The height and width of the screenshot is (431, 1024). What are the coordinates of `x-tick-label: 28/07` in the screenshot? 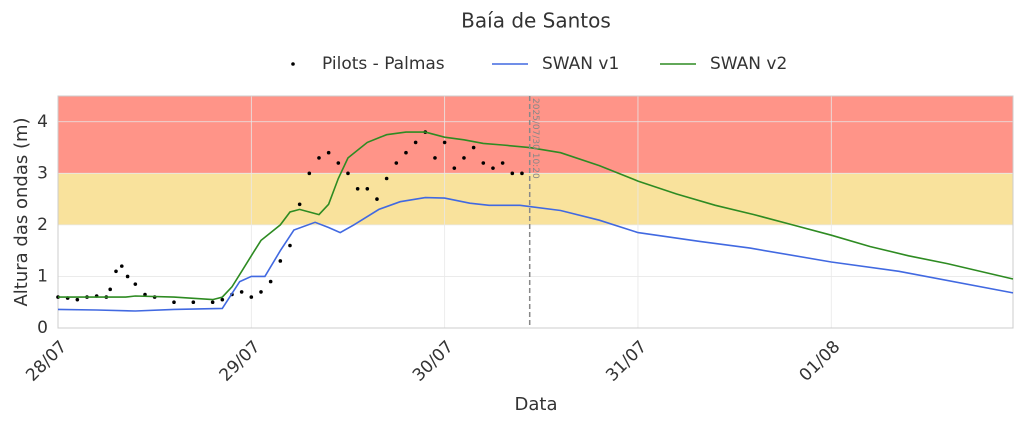 It's located at (46, 361).